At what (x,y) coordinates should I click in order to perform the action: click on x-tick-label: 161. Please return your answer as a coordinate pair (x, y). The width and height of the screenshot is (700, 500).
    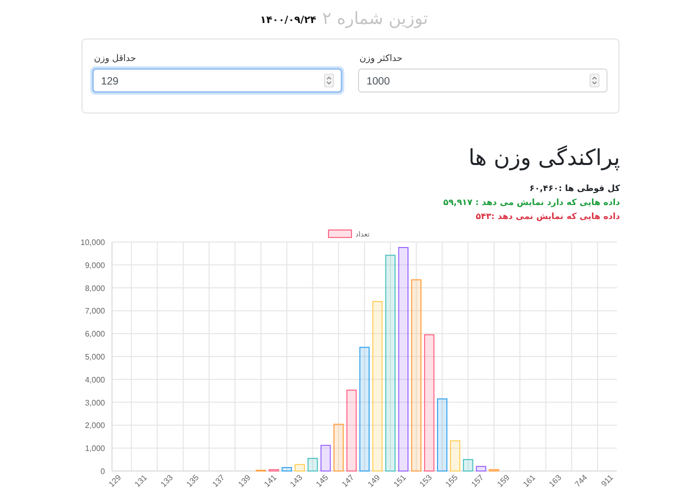
    Looking at the image, I should click on (529, 480).